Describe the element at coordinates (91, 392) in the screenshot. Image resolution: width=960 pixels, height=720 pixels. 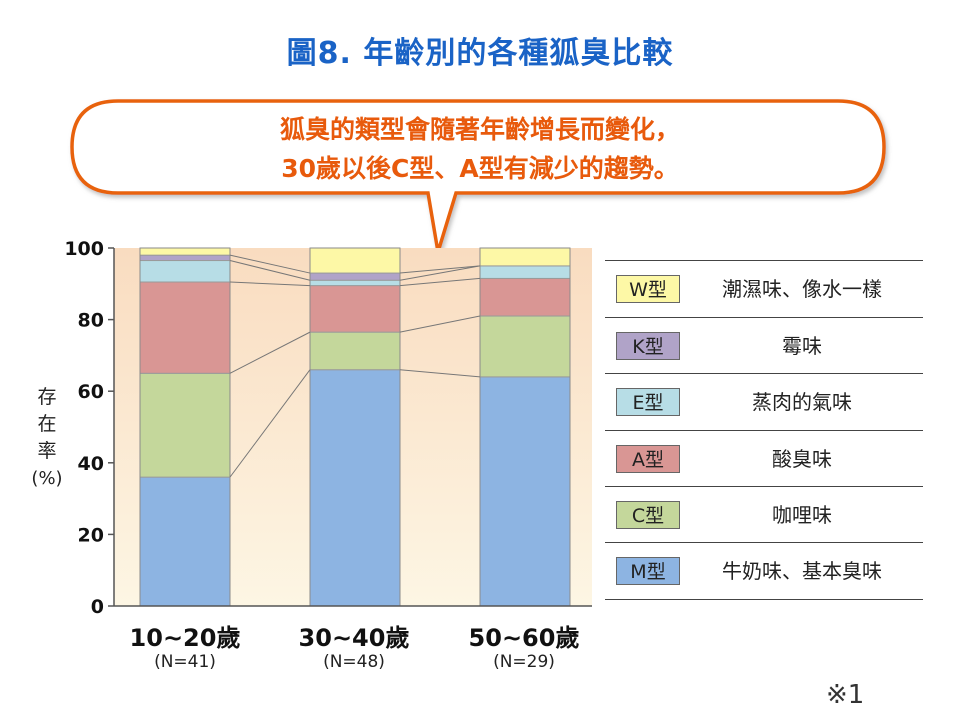
I see `y-tick-label: 60` at that location.